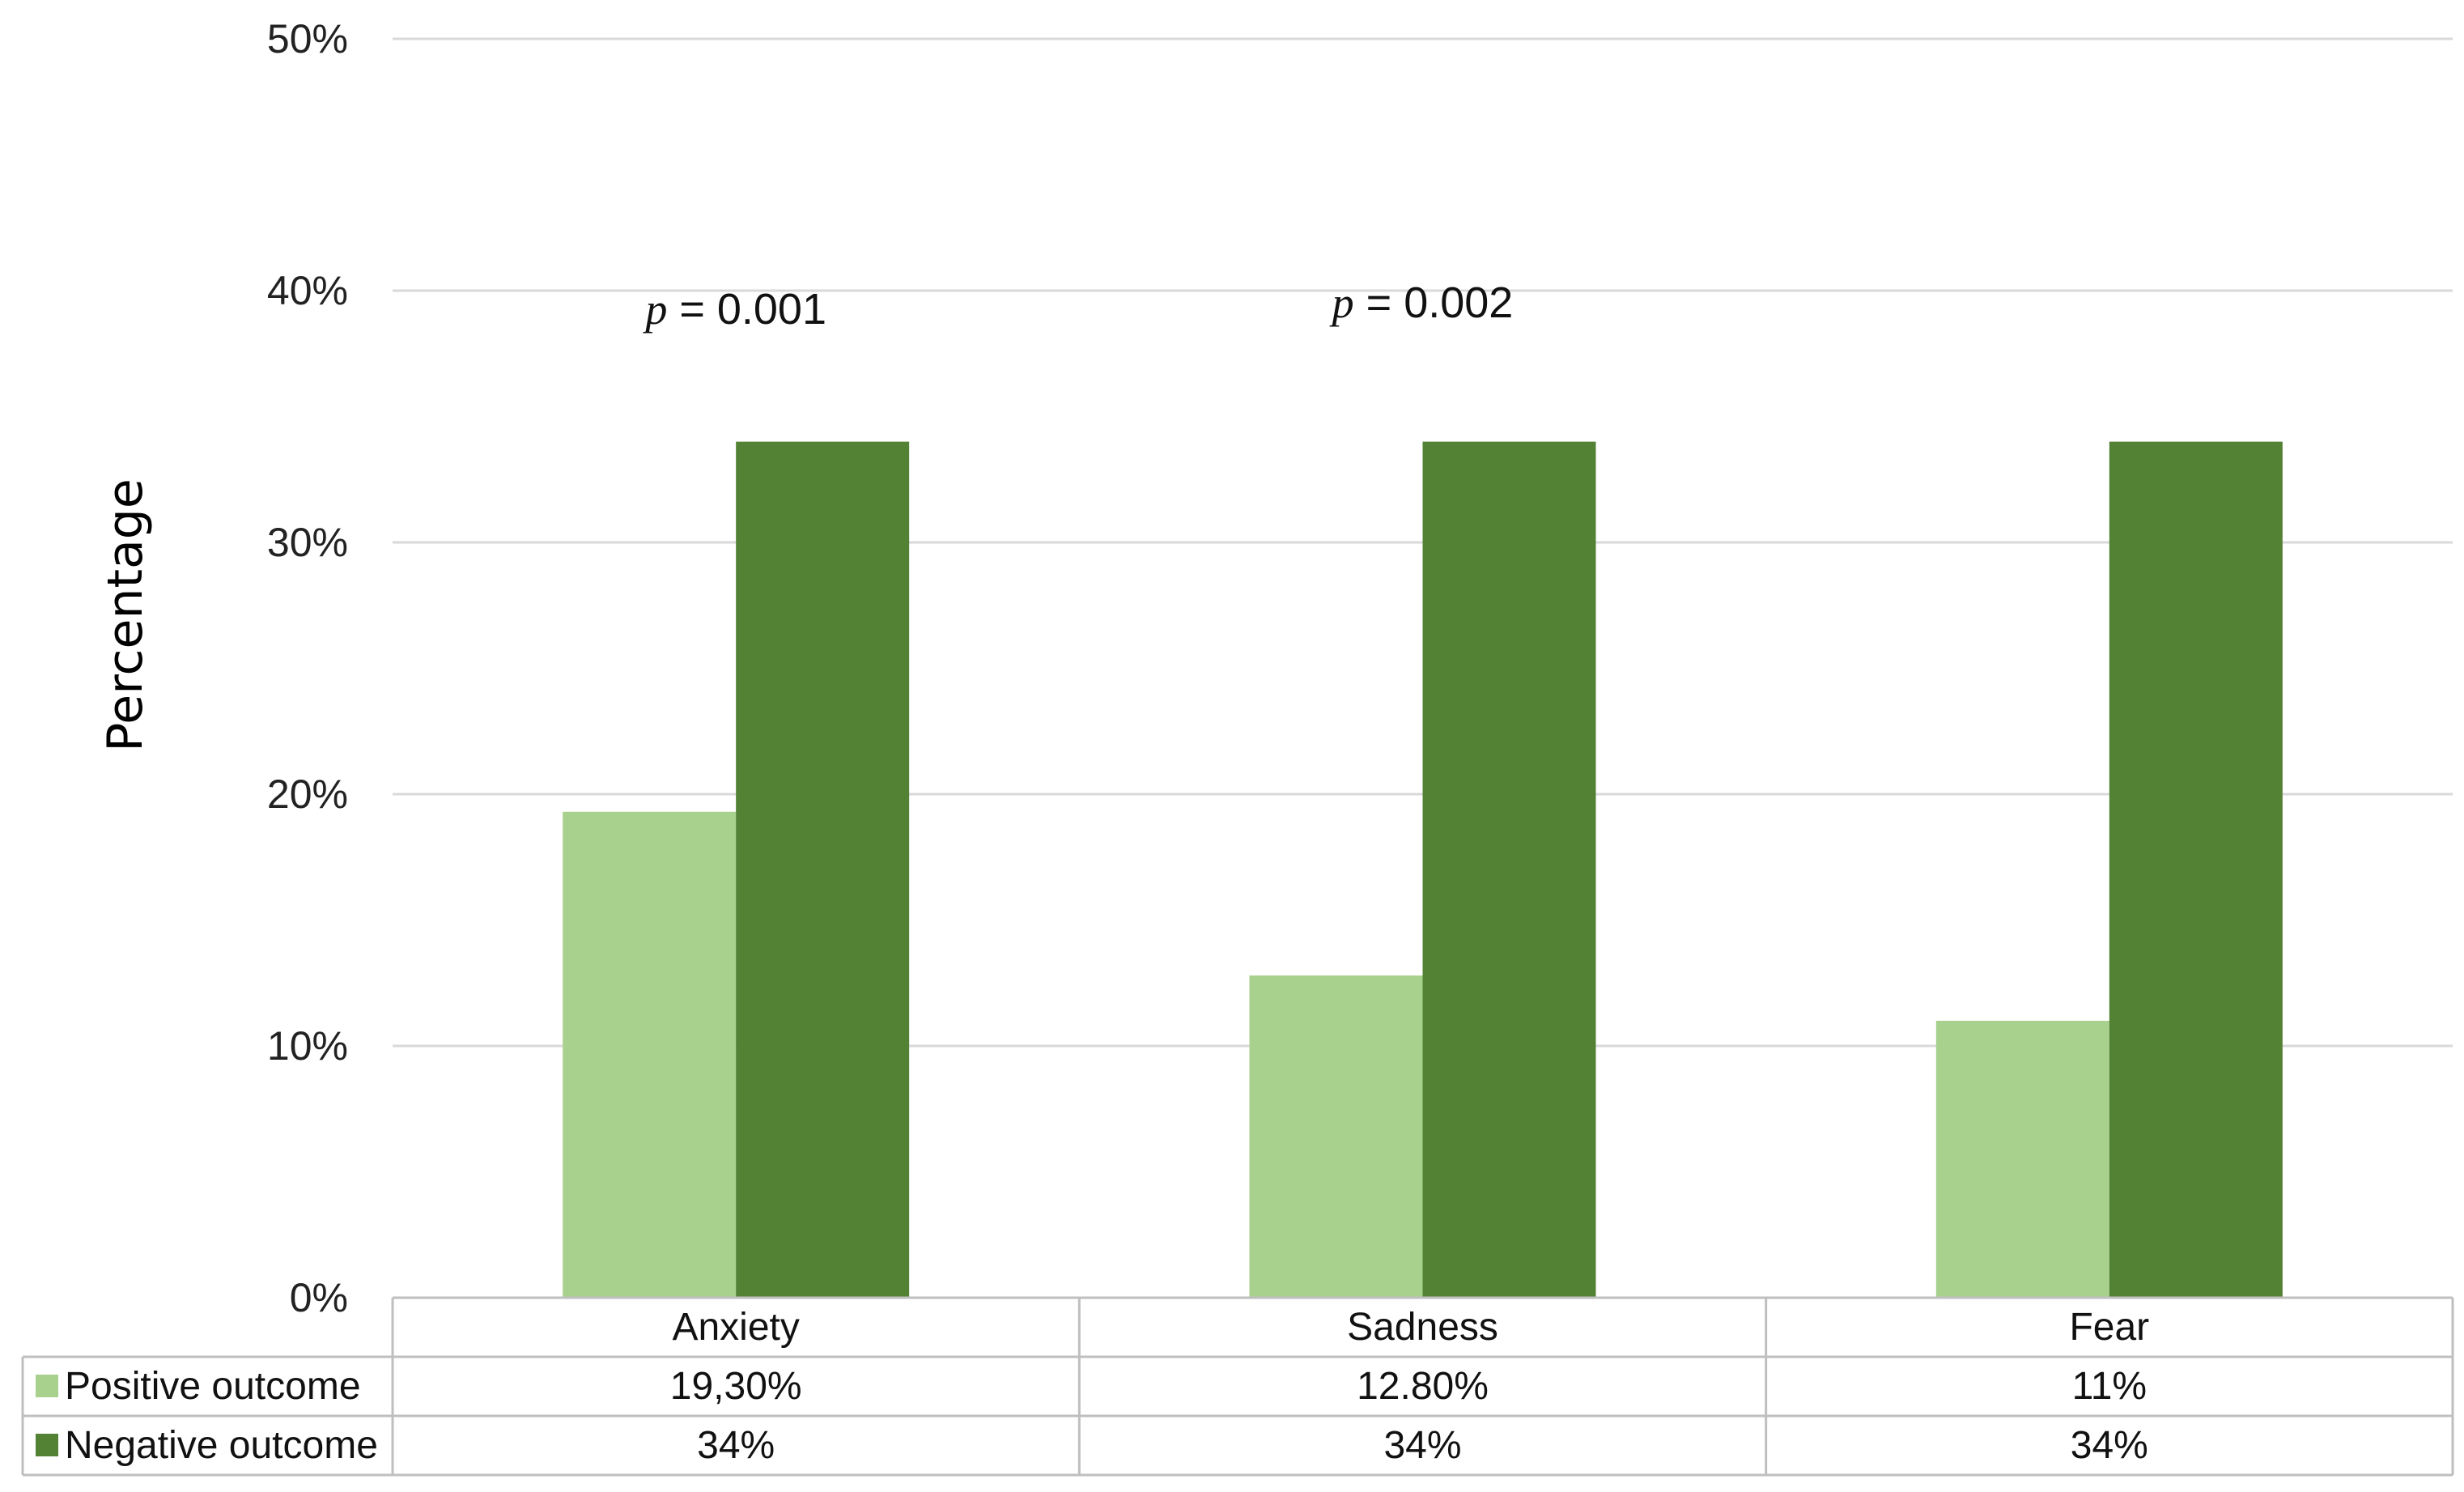 Image resolution: width=2464 pixels, height=1492 pixels. Describe the element at coordinates (2109, 1328) in the screenshot. I see `x-tick-label: Fear` at that location.